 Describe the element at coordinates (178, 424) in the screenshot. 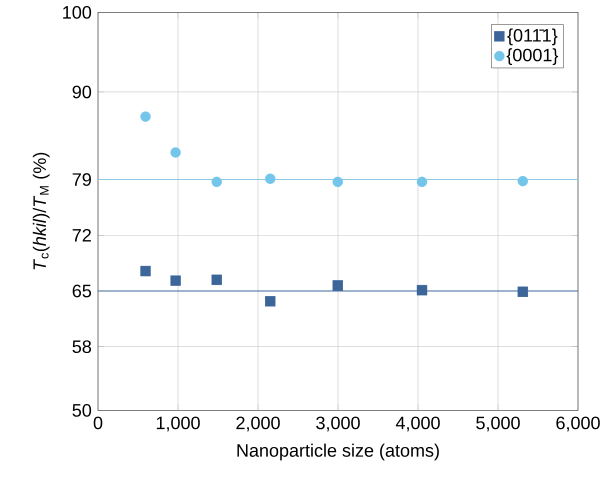

I see `x-tick-label: 1,000` at that location.